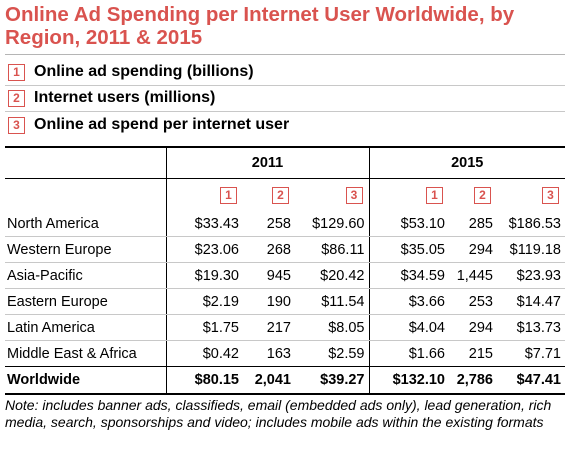 Image resolution: width=571 pixels, height=452 pixels. Describe the element at coordinates (409, 275) in the screenshot. I see `value-cell: $34.59` at that location.